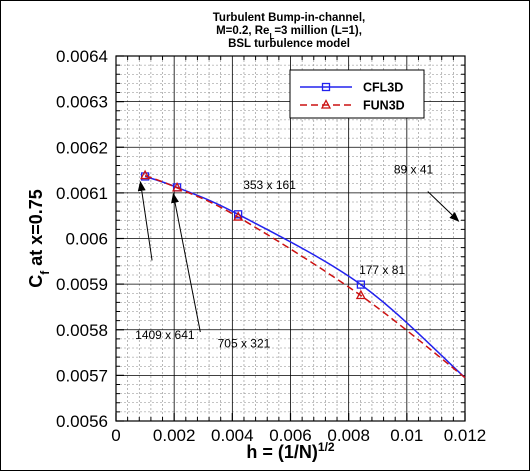 Image resolution: width=530 pixels, height=471 pixels. I want to click on x-axis-title: h = (1/N)1/2, so click(290, 451).